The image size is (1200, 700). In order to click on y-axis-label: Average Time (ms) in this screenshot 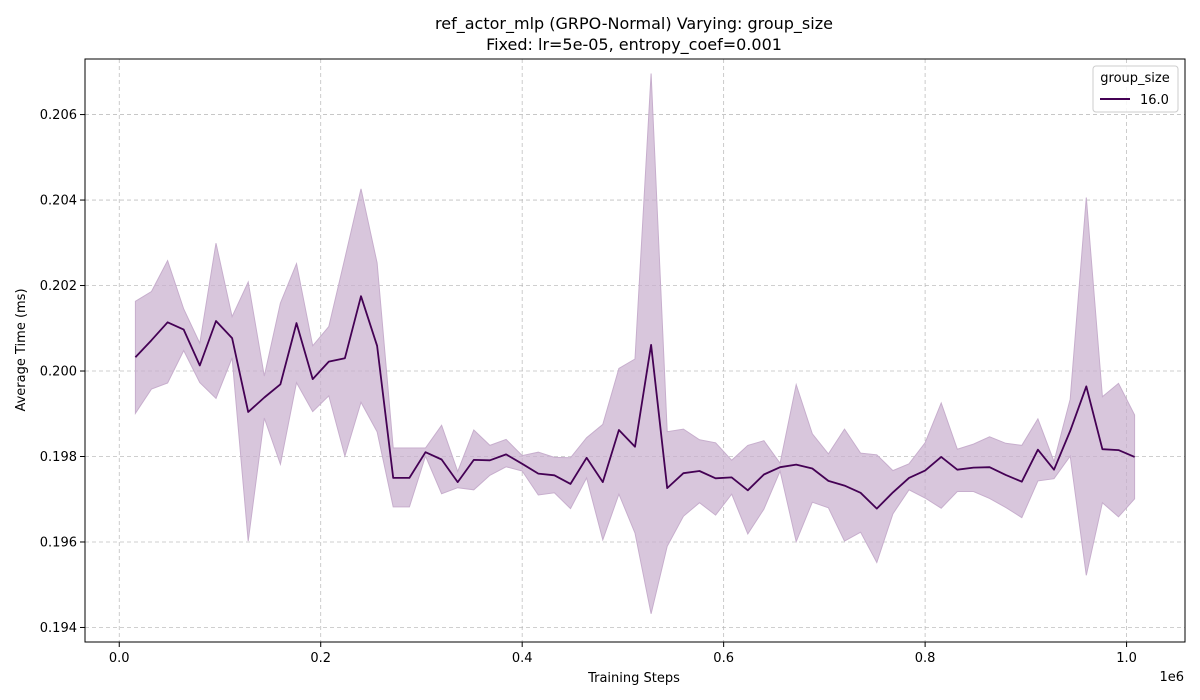, I will do `click(21, 349)`.